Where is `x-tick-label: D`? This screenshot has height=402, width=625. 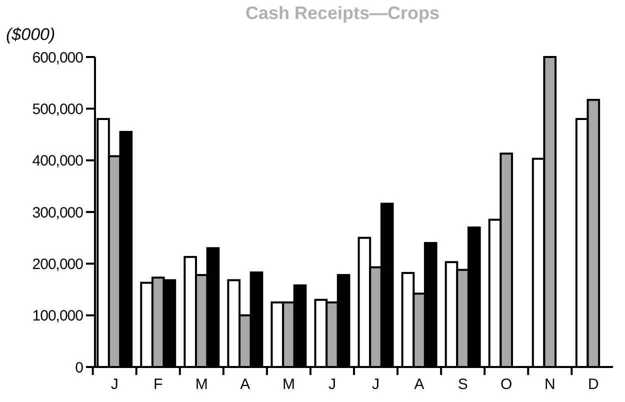 x-tick-label: D is located at coordinates (593, 384).